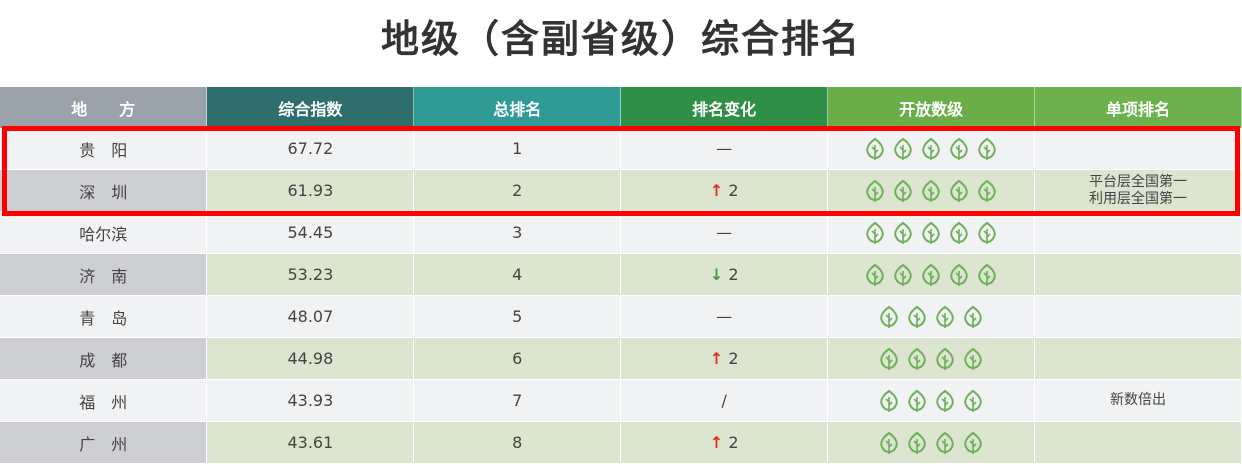  I want to click on cell-rank: 2, so click(517, 190).